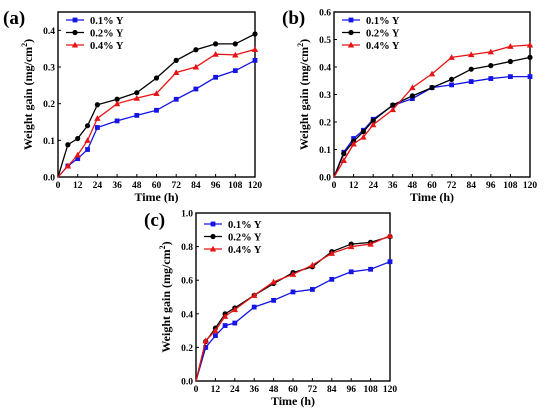  What do you see at coordinates (325, 14) in the screenshot?
I see `y-tick-label: 0.6` at bounding box center [325, 14].